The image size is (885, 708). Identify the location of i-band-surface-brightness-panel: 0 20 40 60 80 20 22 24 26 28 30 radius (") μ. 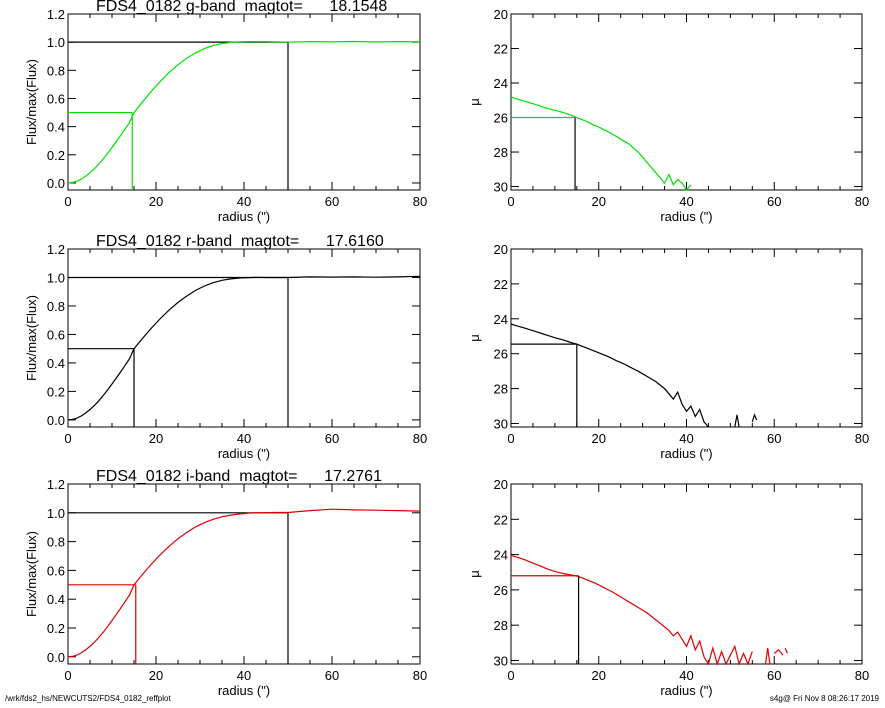
(668, 587).